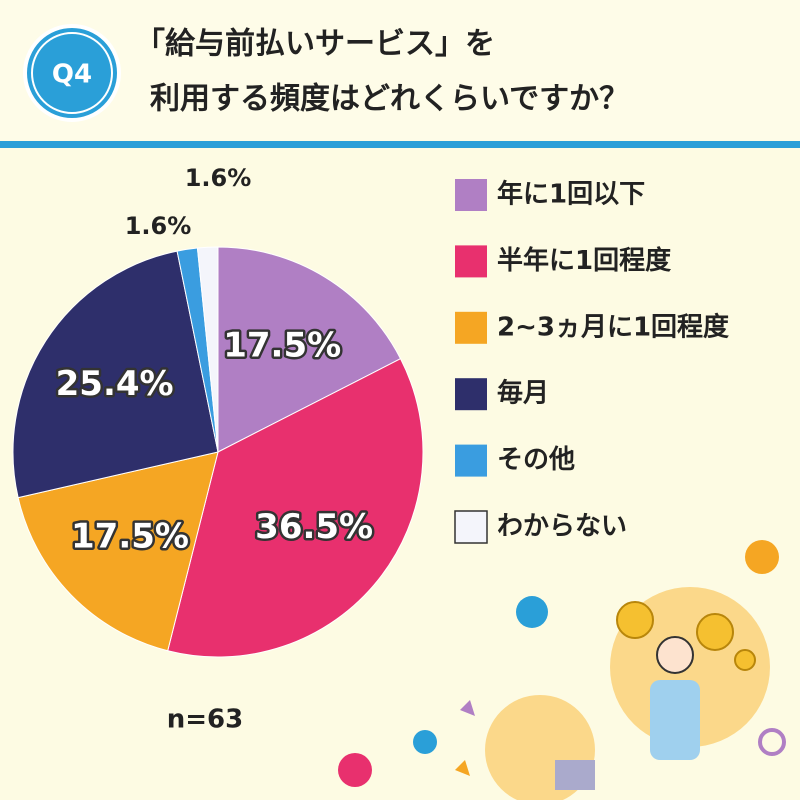 The height and width of the screenshot is (800, 800). What do you see at coordinates (314, 527) in the screenshot?
I see `data-label: 36.5%` at bounding box center [314, 527].